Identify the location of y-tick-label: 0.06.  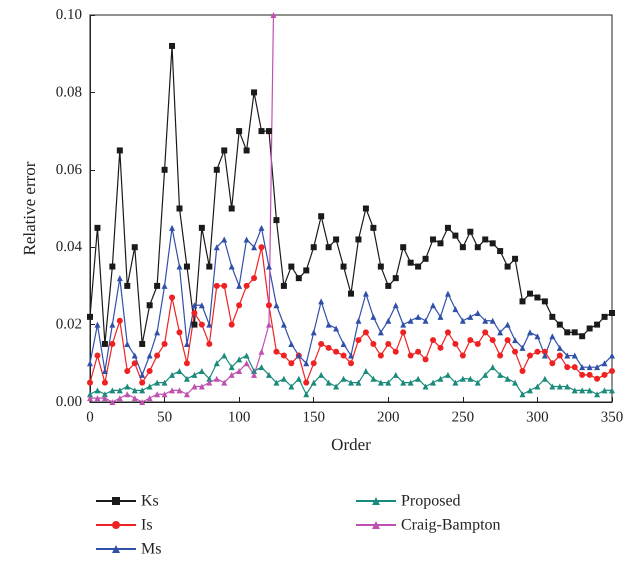
(69, 170).